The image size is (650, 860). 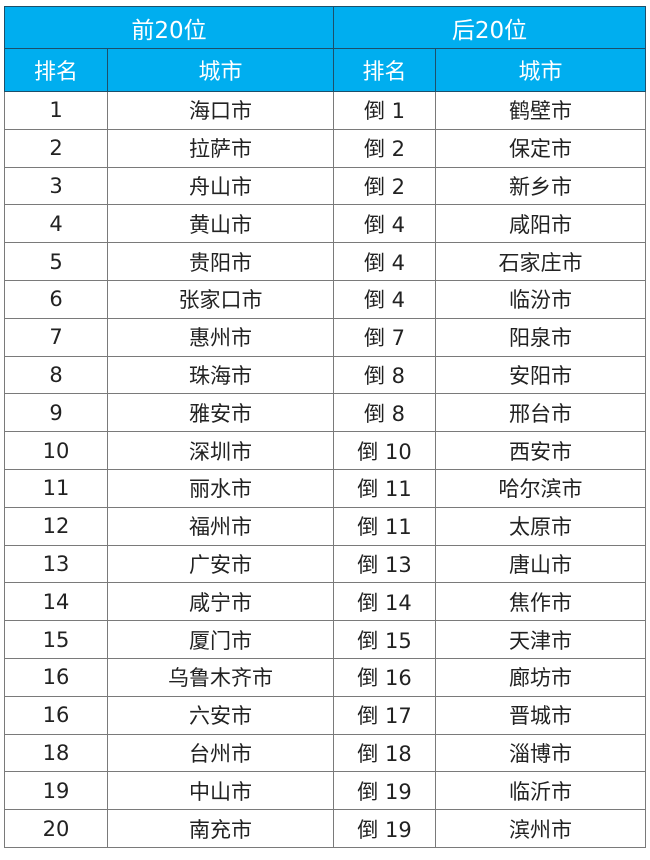 I want to click on top-city-cell: 南充市, so click(x=220, y=828).